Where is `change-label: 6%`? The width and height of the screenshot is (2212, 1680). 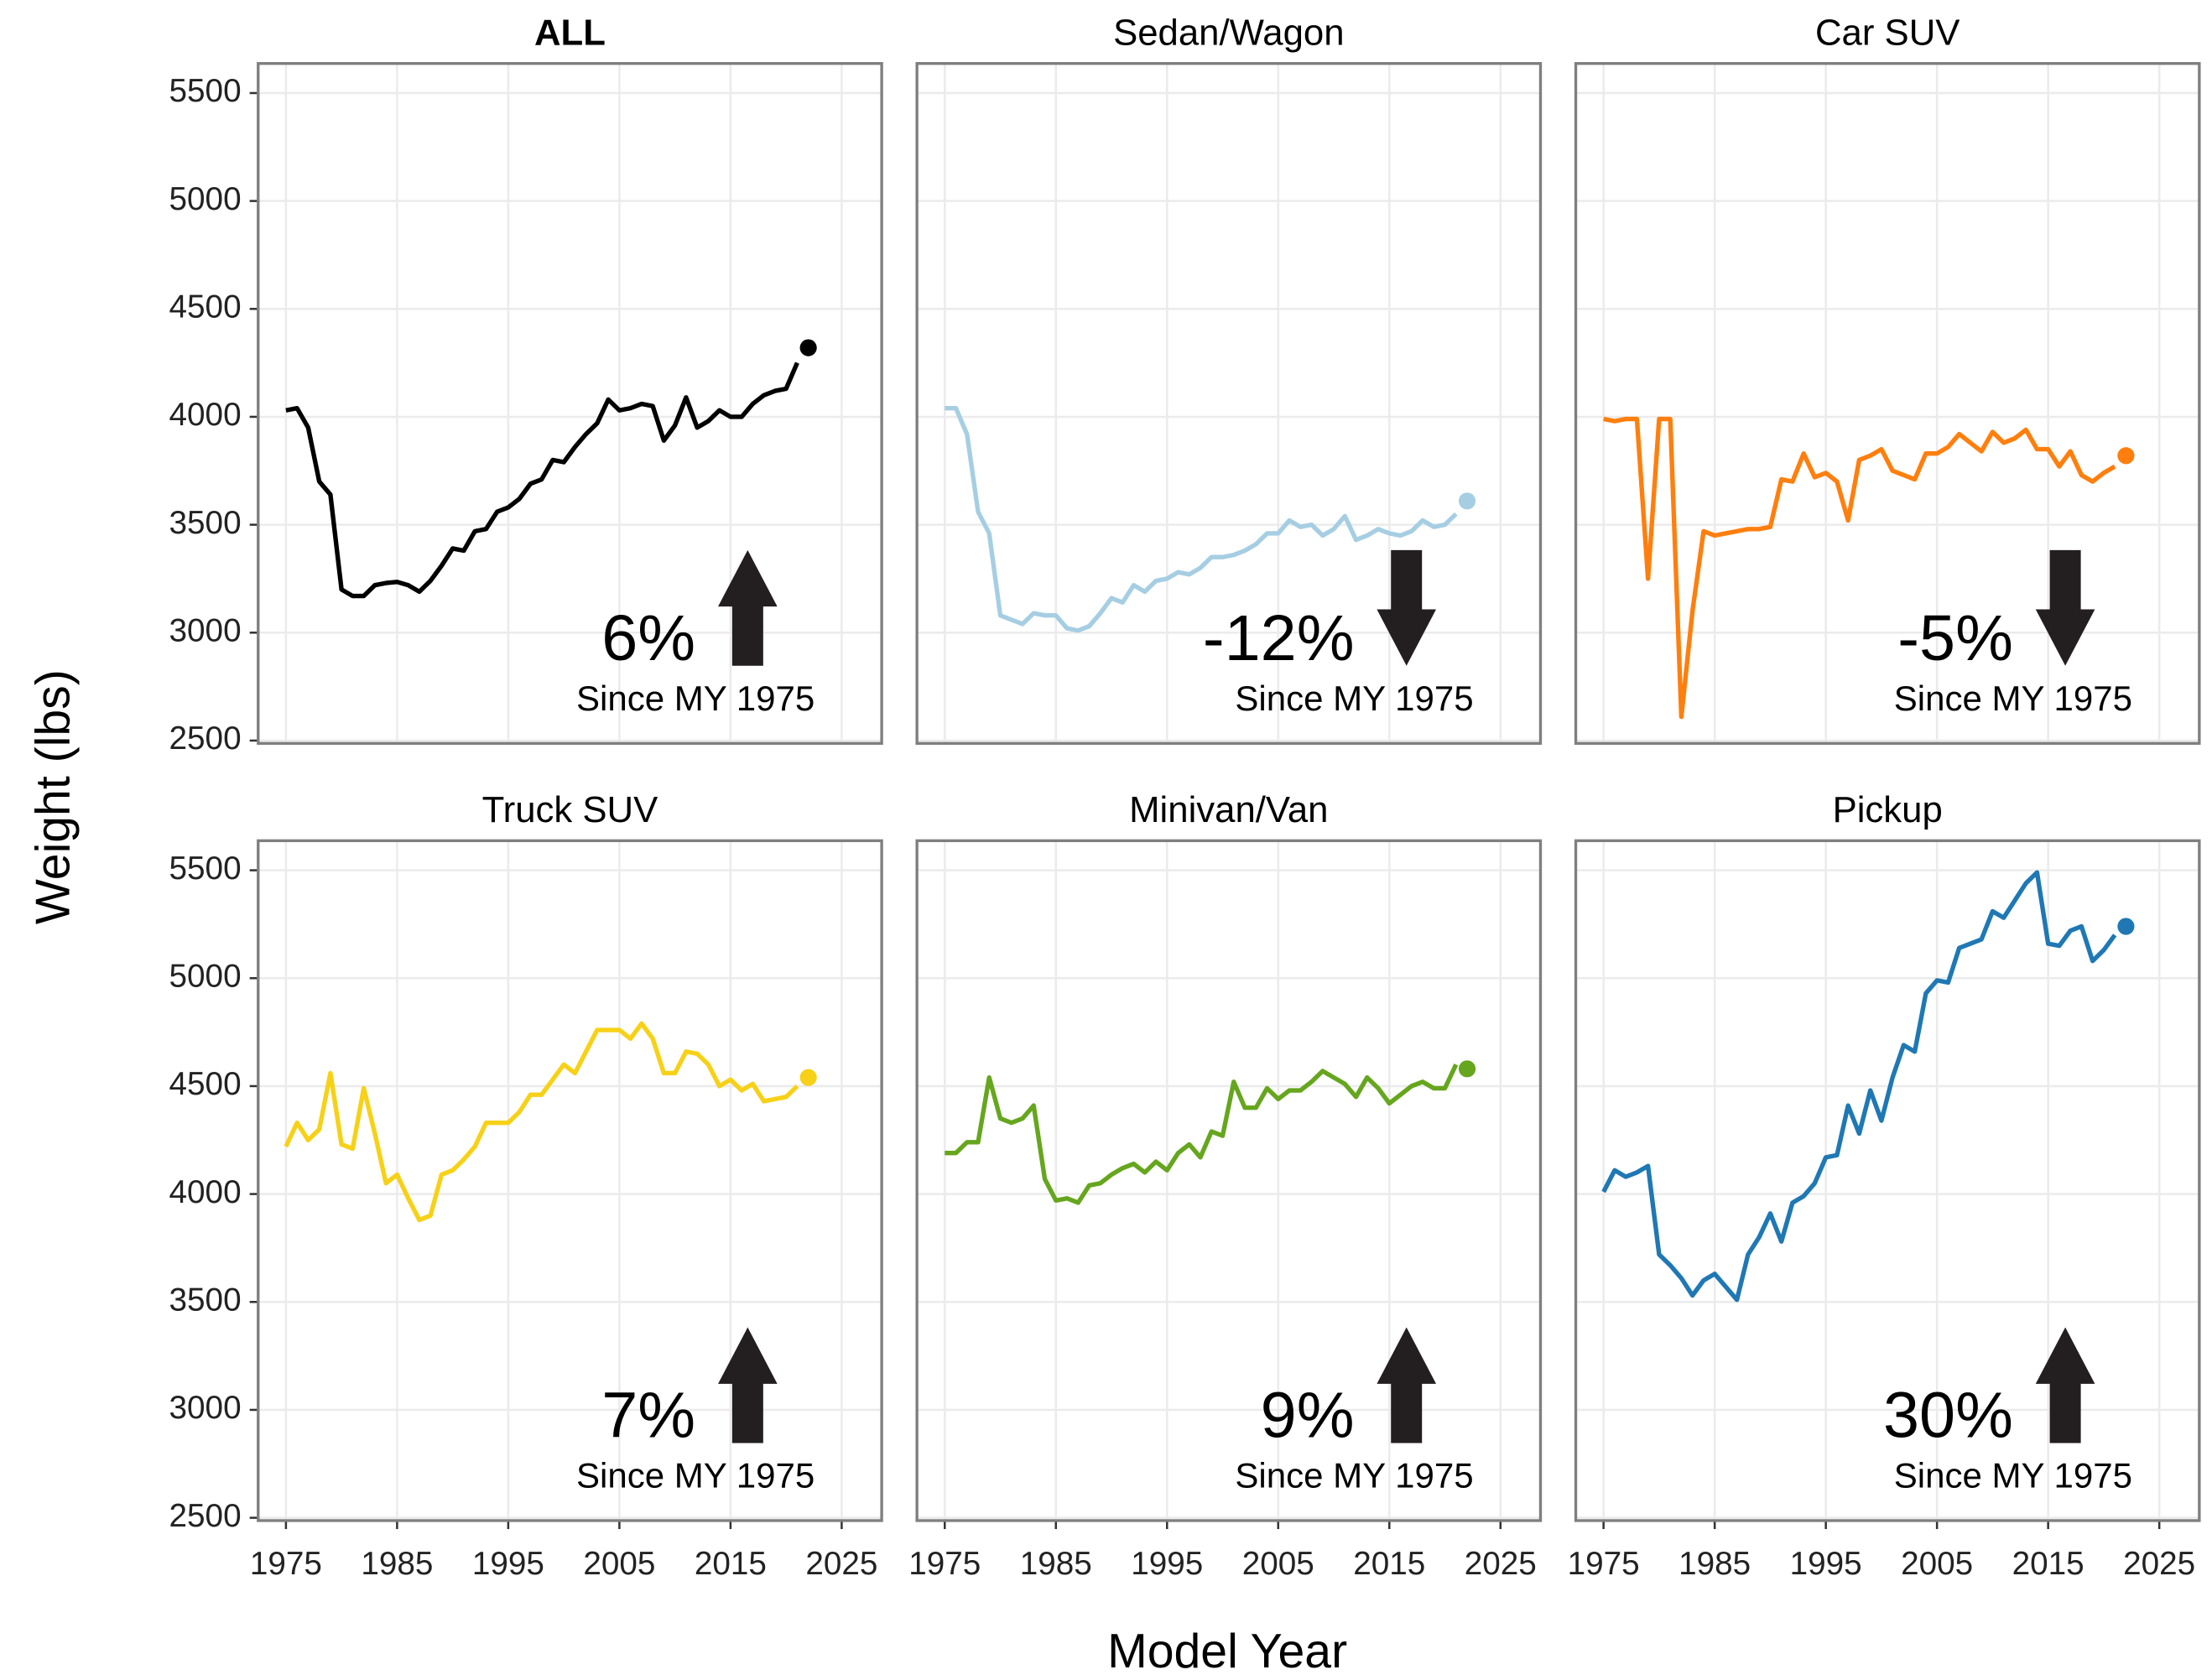 change-label: 6% is located at coordinates (648, 638).